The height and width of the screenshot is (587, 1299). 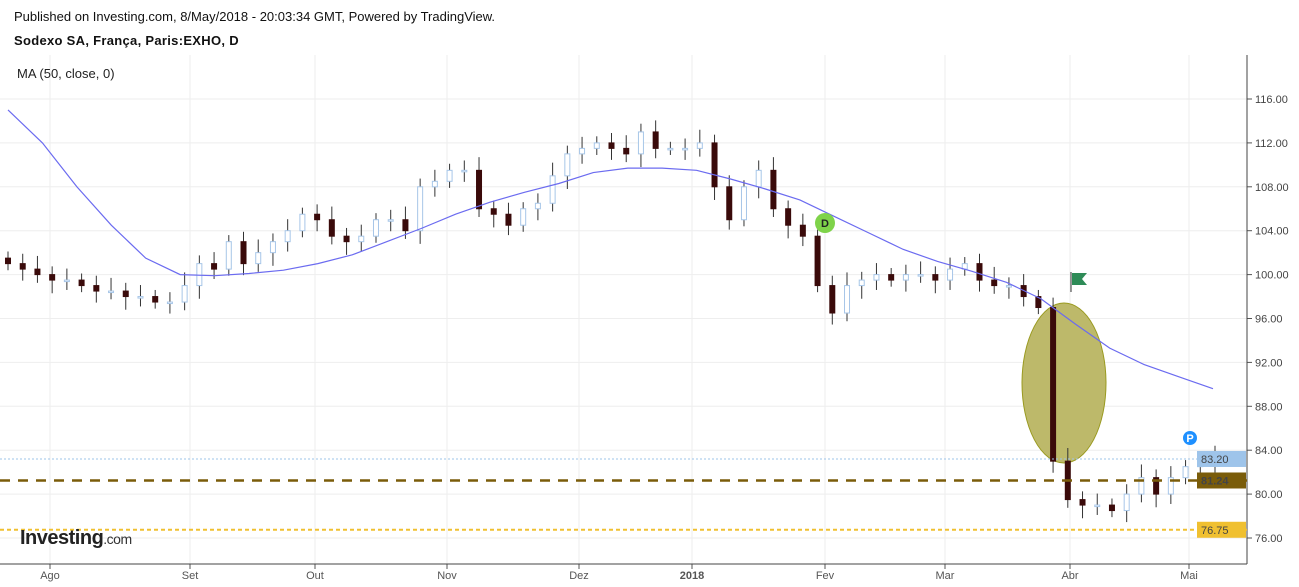 What do you see at coordinates (1269, 495) in the screenshot?
I see `y-tick-label: 80.00` at bounding box center [1269, 495].